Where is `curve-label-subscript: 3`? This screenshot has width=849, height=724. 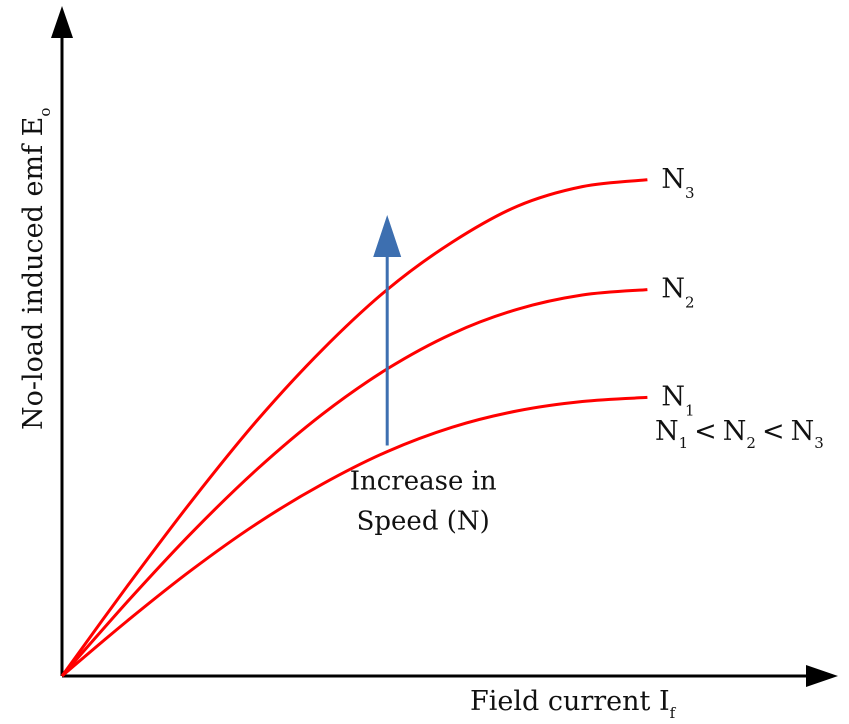
curve-label-subscript: 3 is located at coordinates (690, 193).